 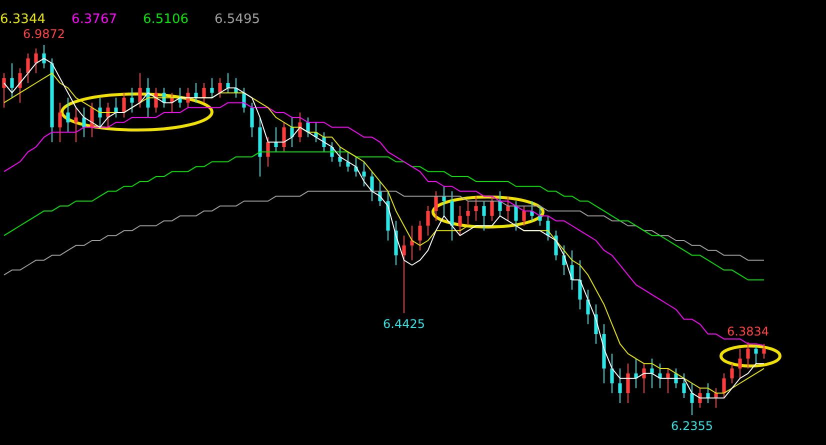 What do you see at coordinates (748, 331) in the screenshot?
I see `annotation: 6.3834` at bounding box center [748, 331].